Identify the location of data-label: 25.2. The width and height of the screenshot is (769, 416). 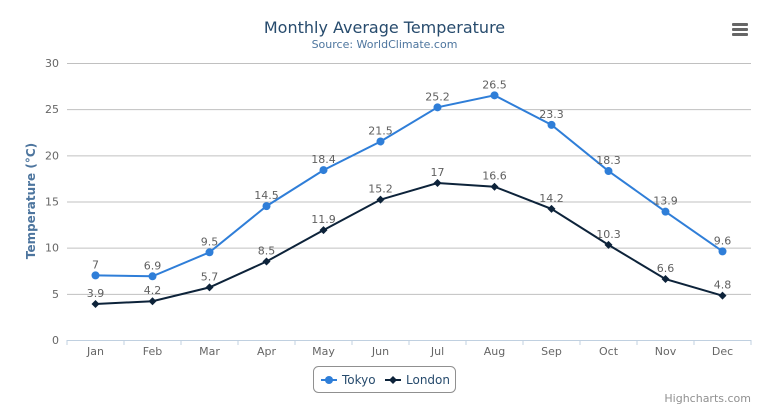
(437, 96).